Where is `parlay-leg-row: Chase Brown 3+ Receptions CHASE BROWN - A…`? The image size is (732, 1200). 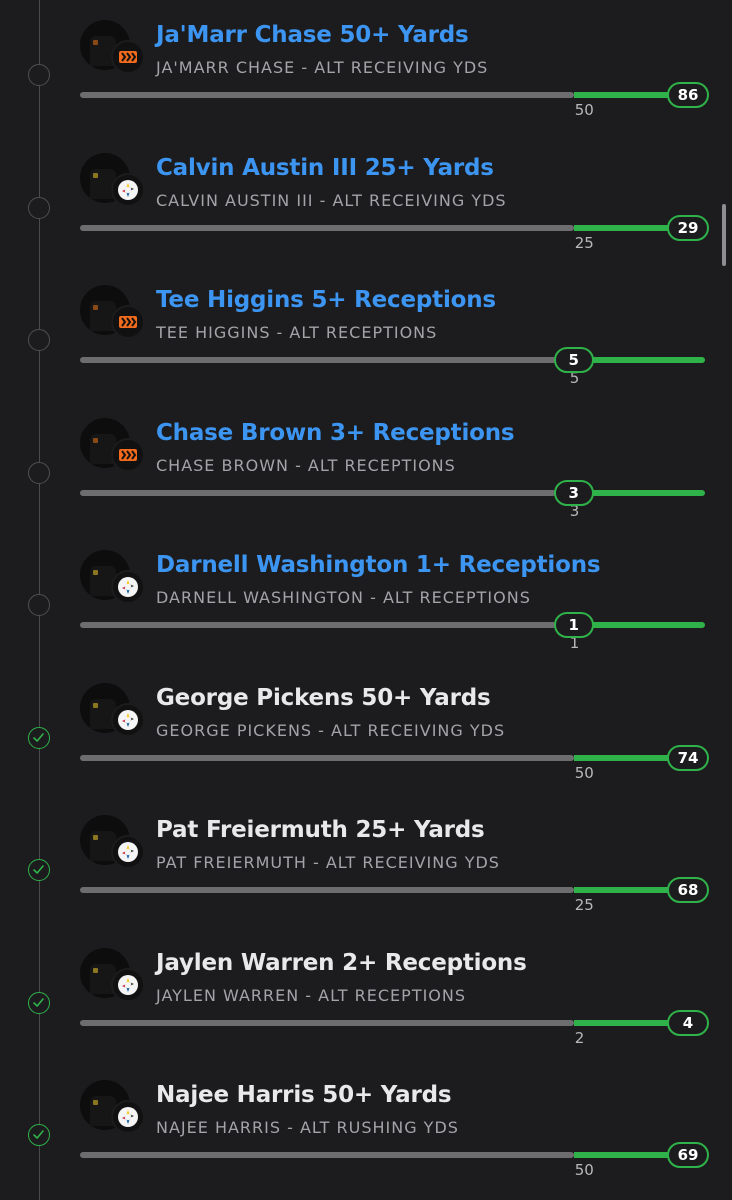
parlay-leg-row: Chase Brown 3+ Receptions CHASE BROWN - A… is located at coordinates (366, 464).